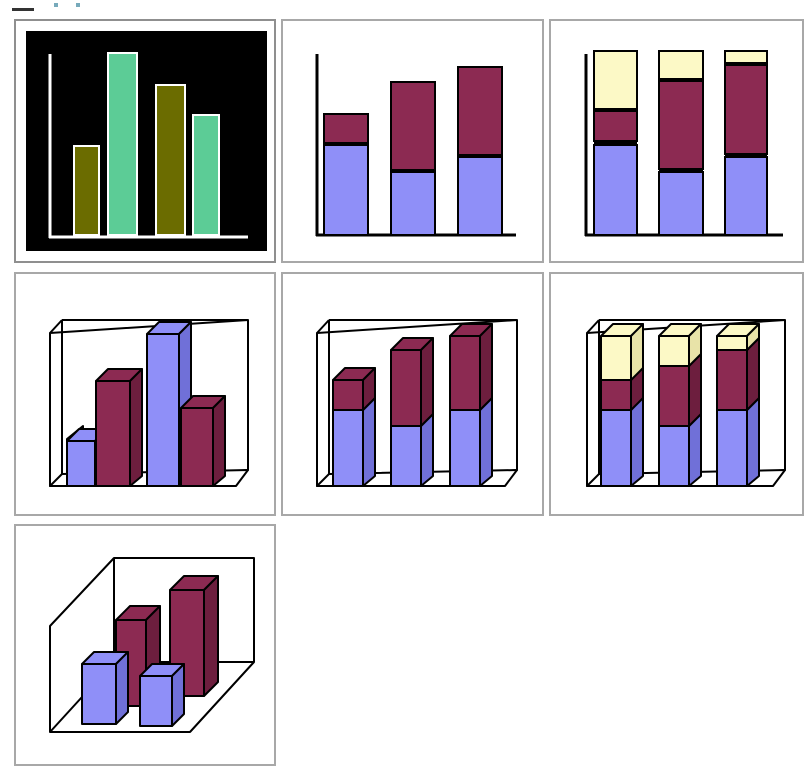 This screenshot has width=804, height=766. Describe the element at coordinates (683, 143) in the screenshot. I see `percent-stacked-column-icon` at that location.